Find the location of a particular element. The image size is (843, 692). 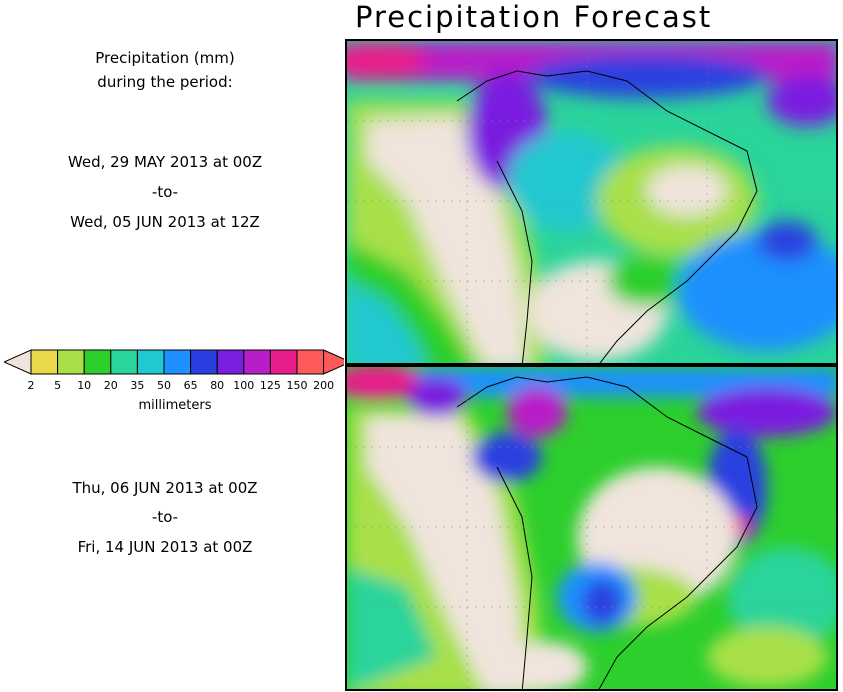

page-title: Precipitation Forecast is located at coordinates (534, 17).